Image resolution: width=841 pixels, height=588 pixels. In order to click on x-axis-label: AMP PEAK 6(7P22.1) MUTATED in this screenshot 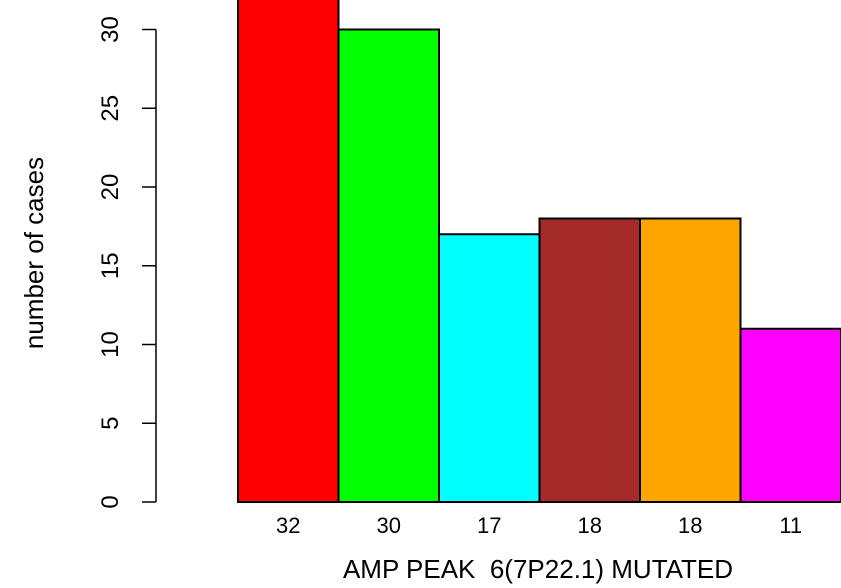, I will do `click(538, 569)`.